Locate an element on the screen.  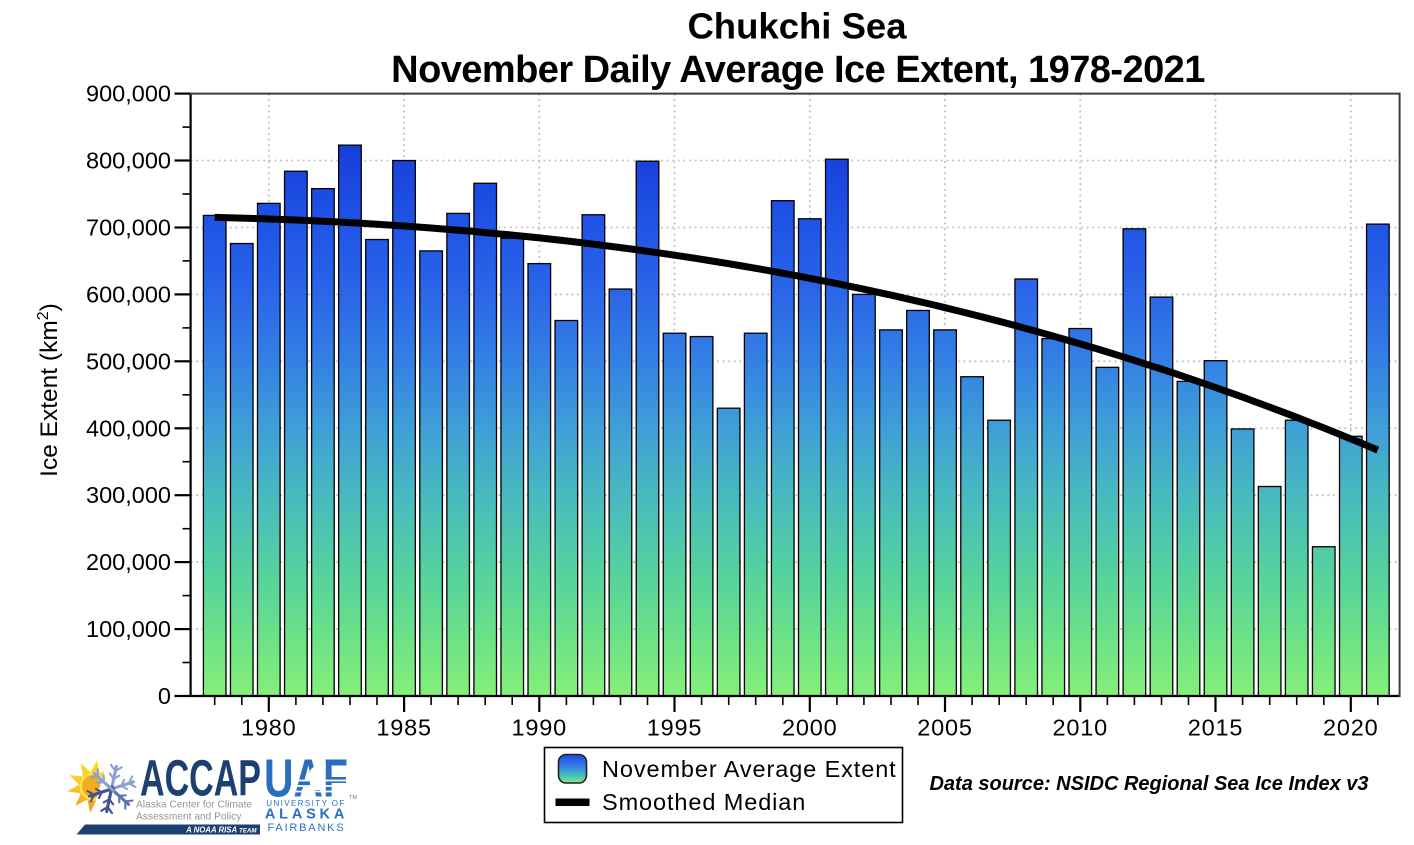
svg-text: 1985 is located at coordinates (403, 728).